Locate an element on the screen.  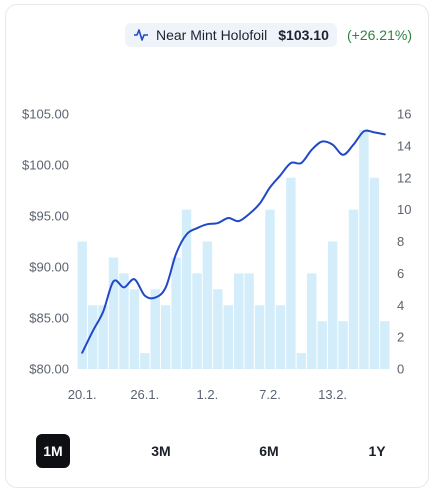
y-left-tick-label: $85.00 is located at coordinates (49, 318).